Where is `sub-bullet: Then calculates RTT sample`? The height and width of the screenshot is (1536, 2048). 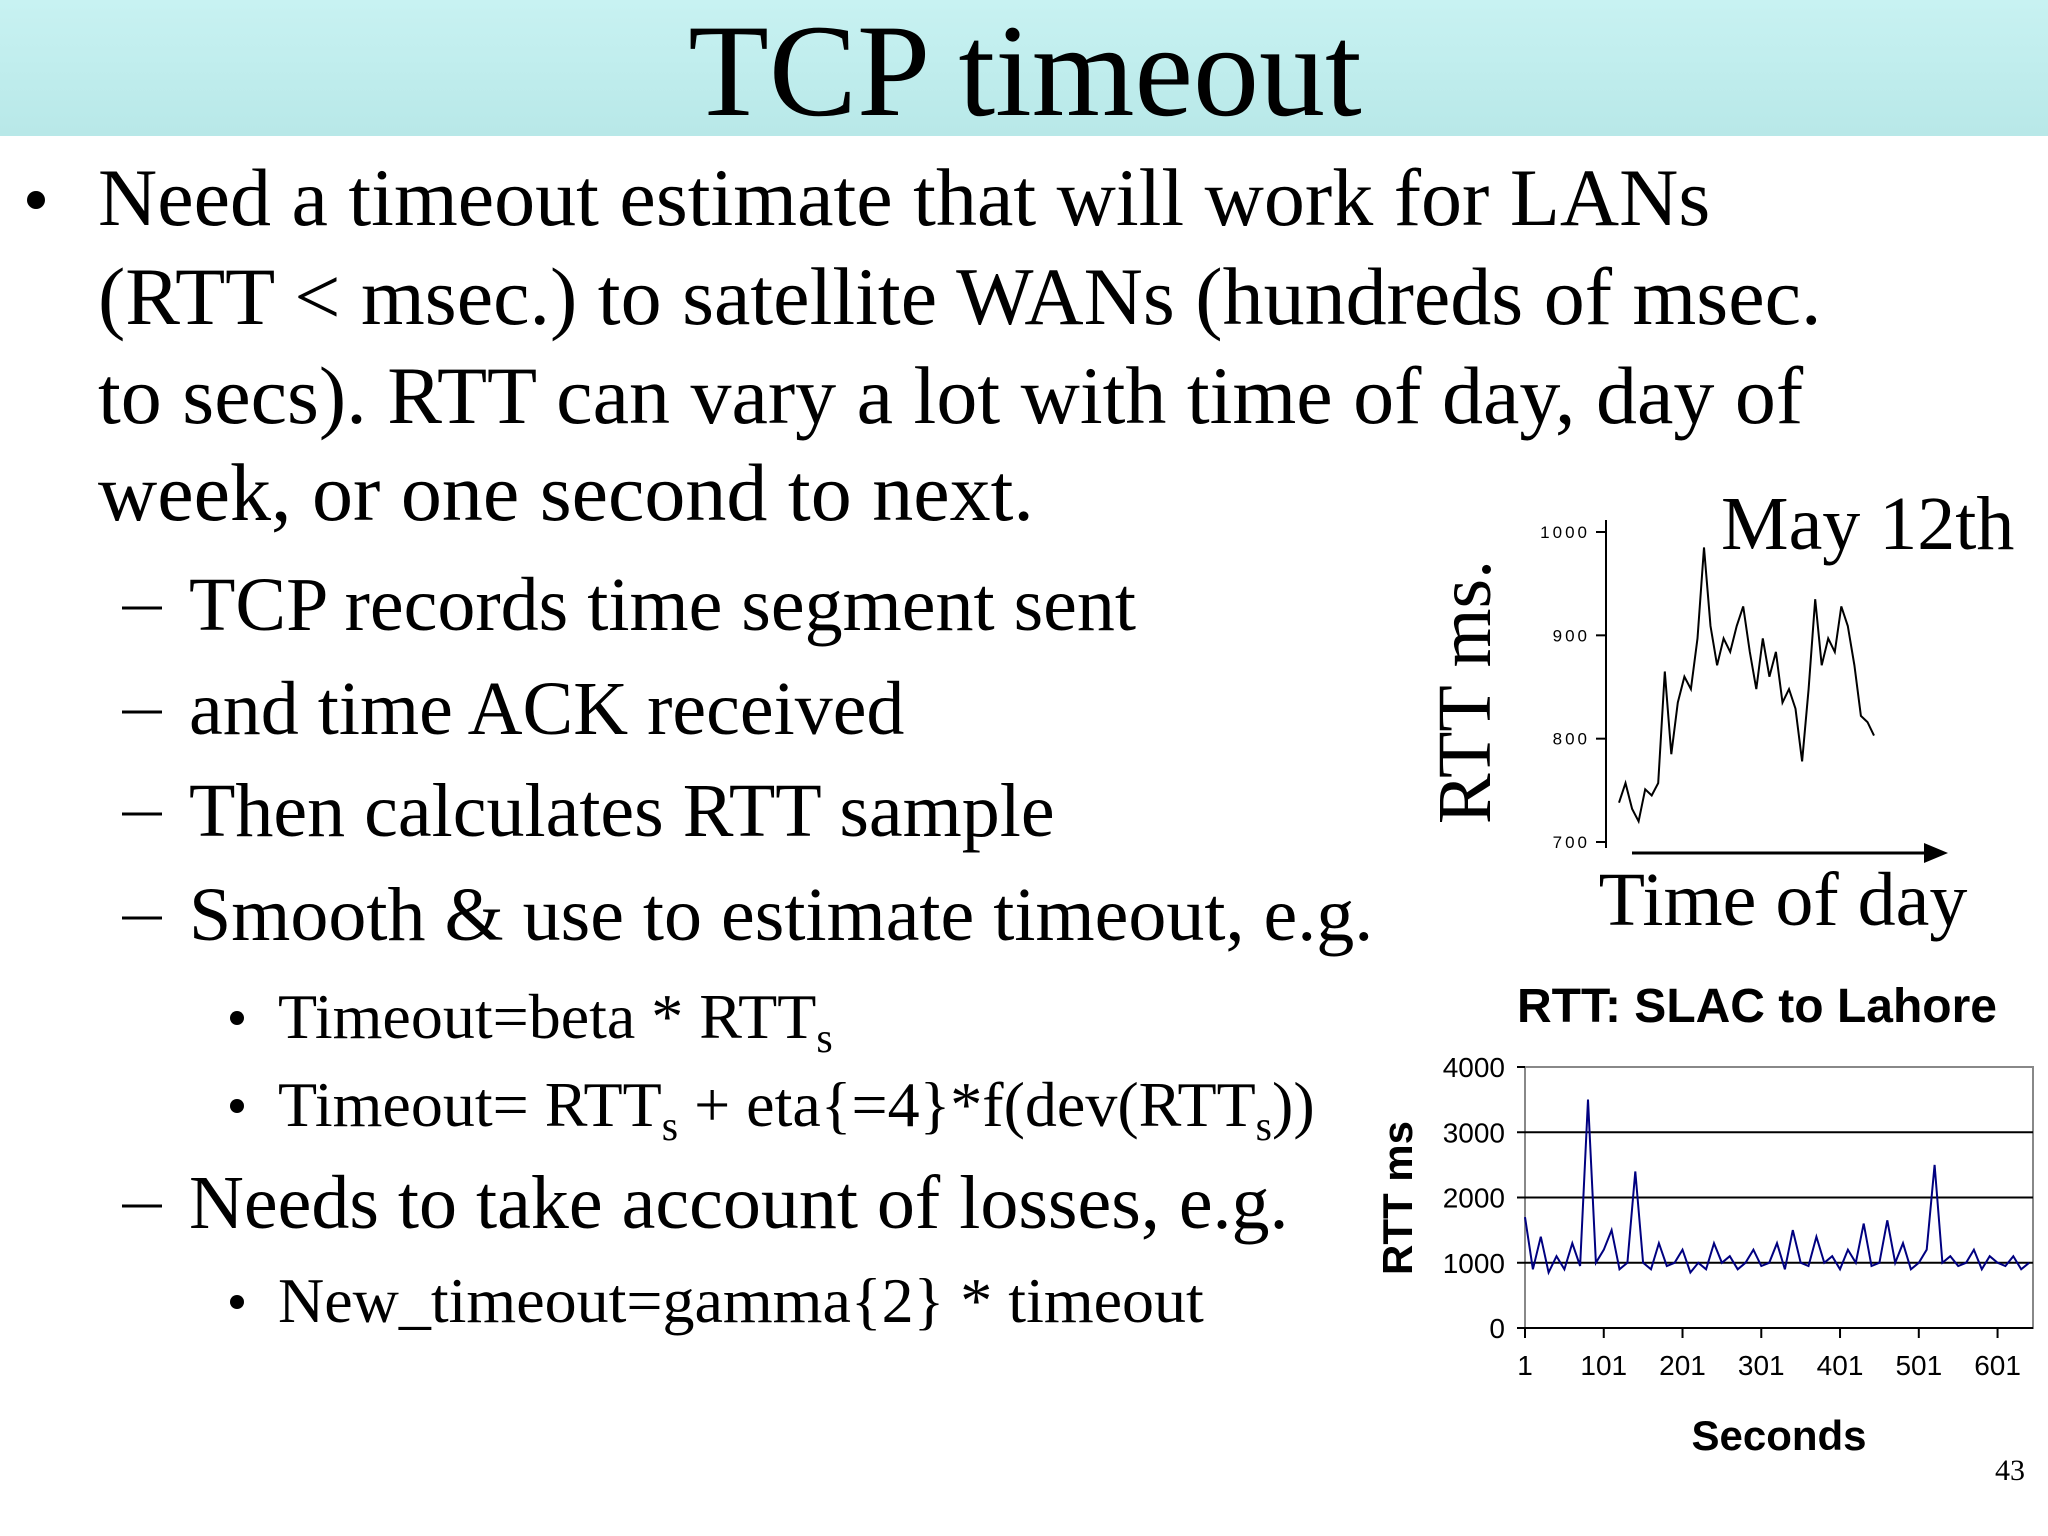
sub-bullet: Then calculates RTT sample is located at coordinates (622, 811).